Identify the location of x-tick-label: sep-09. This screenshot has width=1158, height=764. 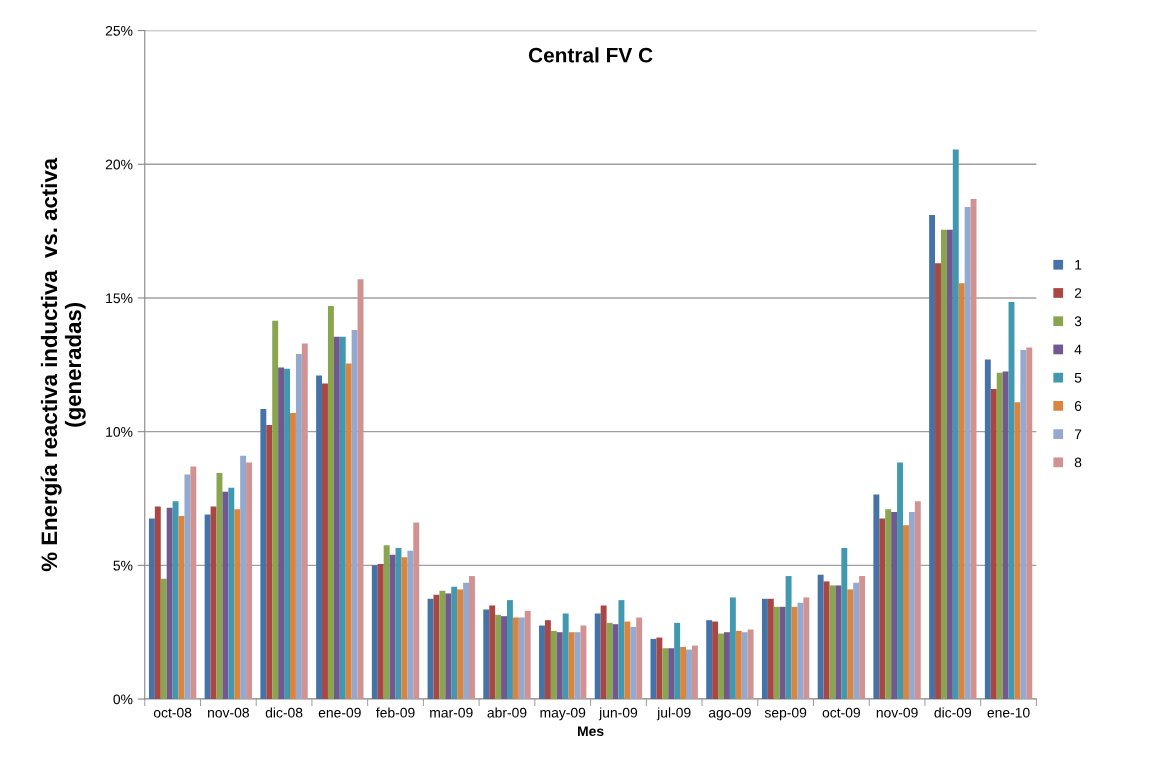
(785, 714).